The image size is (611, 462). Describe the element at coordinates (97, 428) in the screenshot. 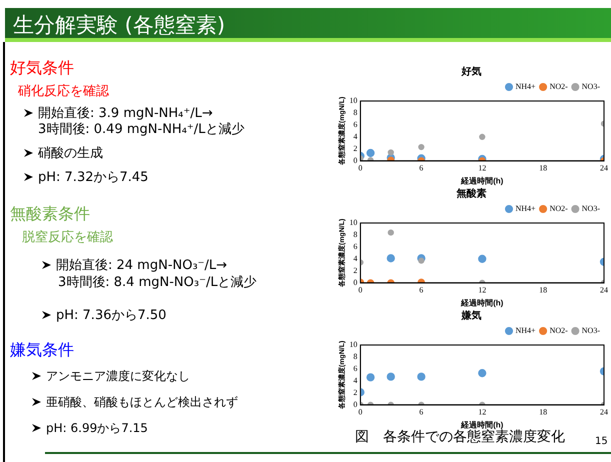

I see `text: pH: 6.99から7.15` at that location.